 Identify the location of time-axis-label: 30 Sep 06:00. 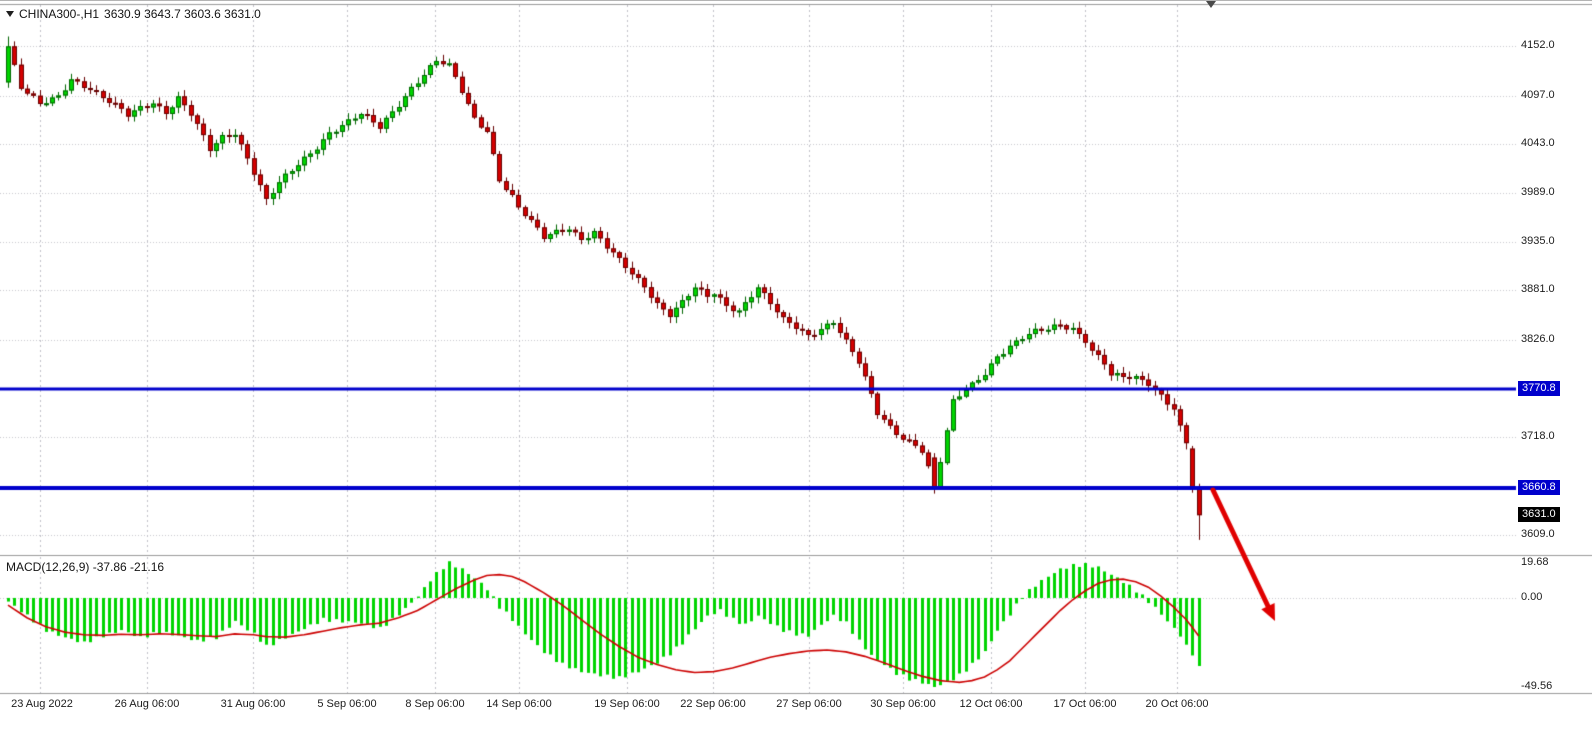
(903, 704).